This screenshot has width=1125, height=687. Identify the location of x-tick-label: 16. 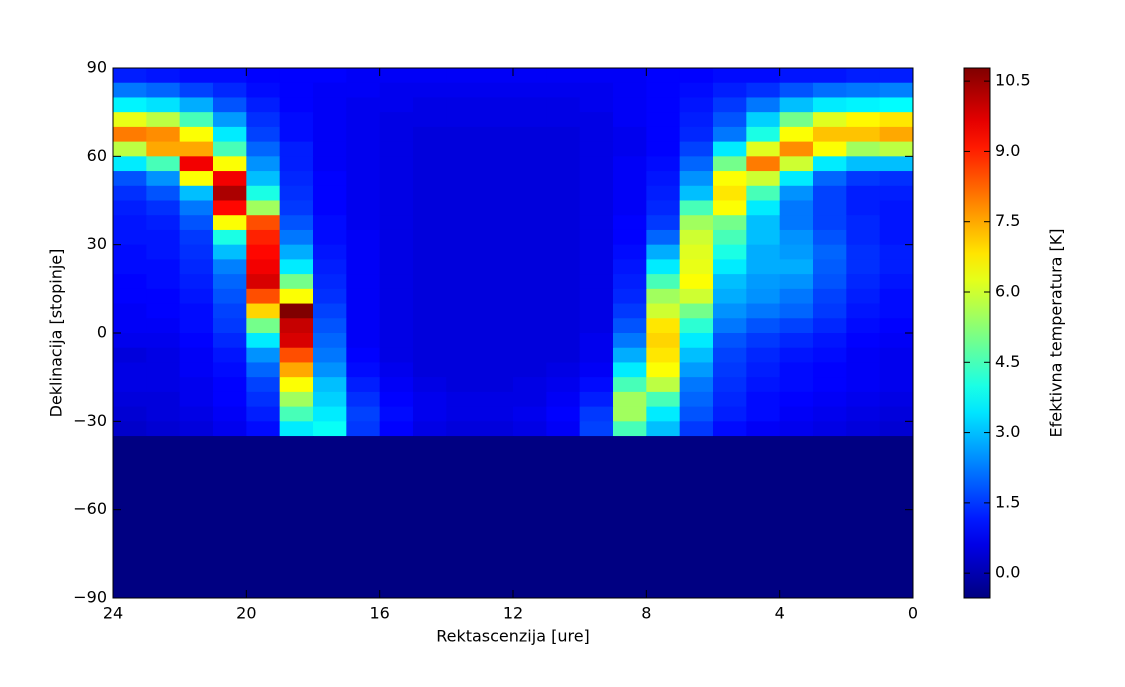
(379, 613).